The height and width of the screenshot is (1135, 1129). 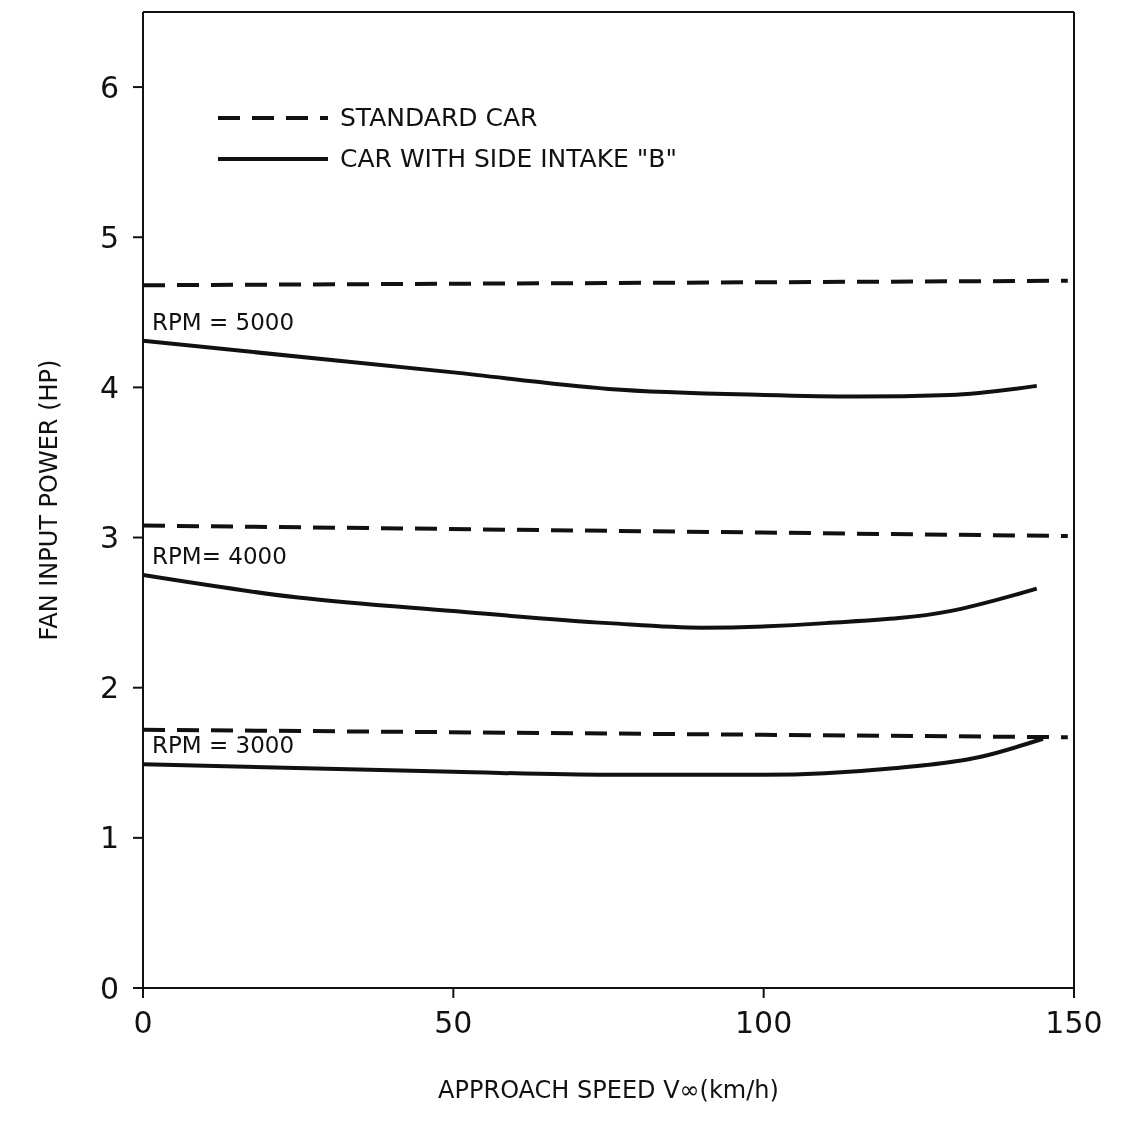 I want to click on y-tick-label: 5, so click(x=109, y=237).